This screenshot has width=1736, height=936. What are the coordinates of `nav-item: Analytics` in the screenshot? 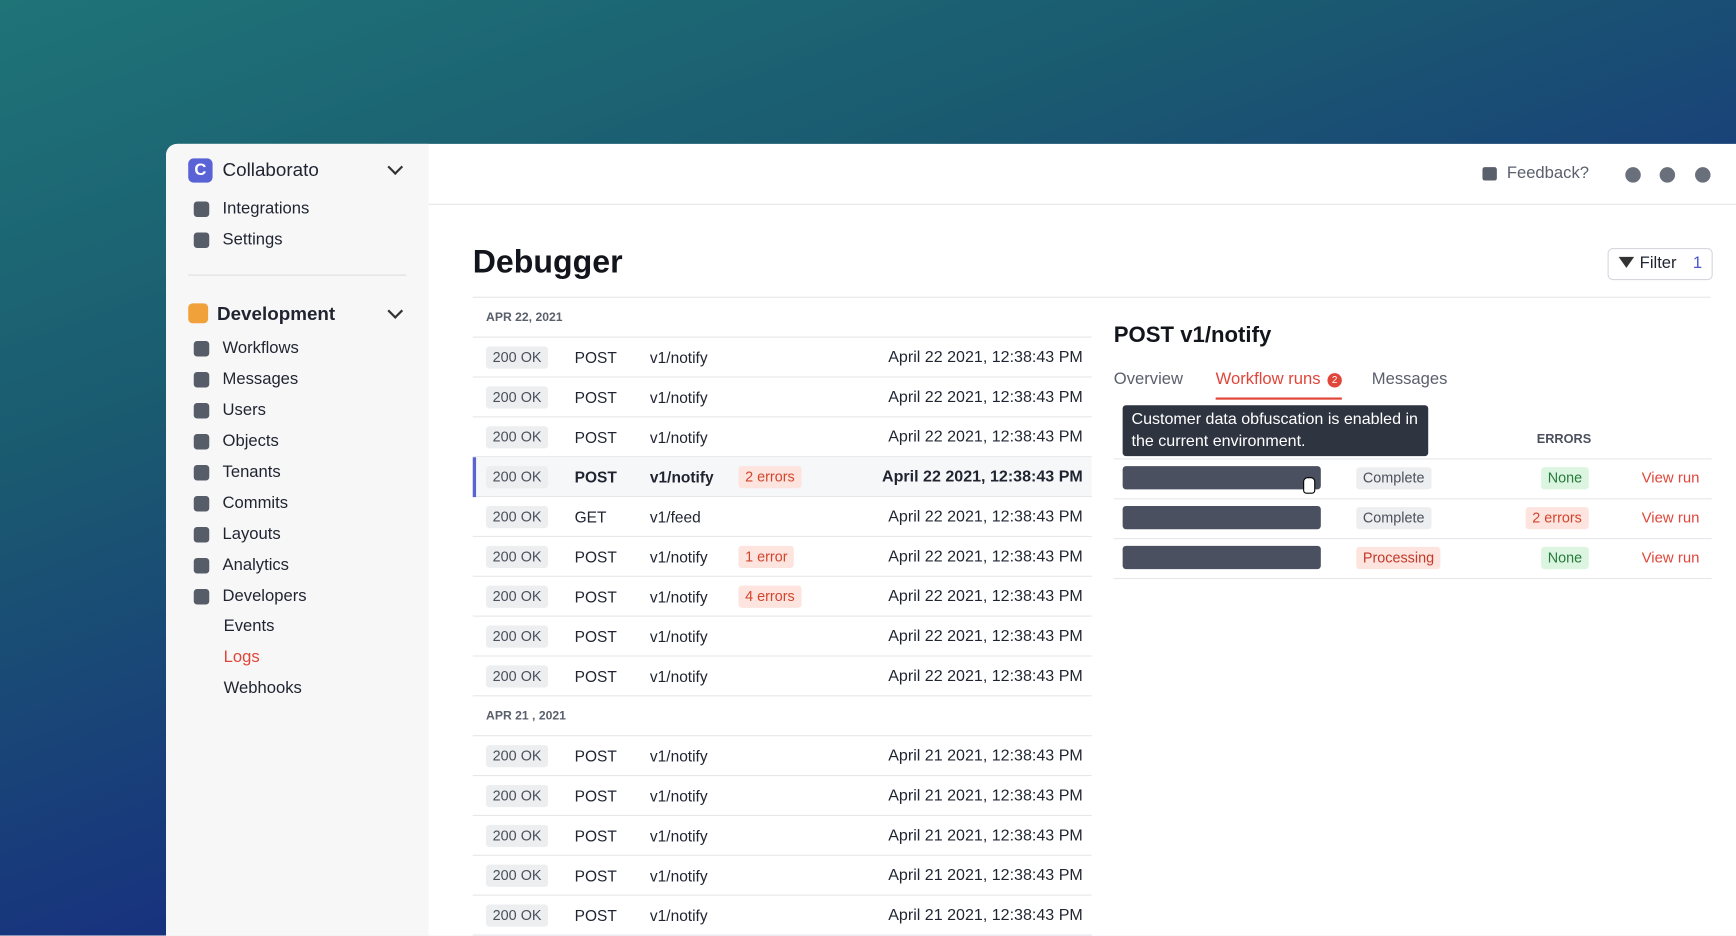 It's located at (255, 565).